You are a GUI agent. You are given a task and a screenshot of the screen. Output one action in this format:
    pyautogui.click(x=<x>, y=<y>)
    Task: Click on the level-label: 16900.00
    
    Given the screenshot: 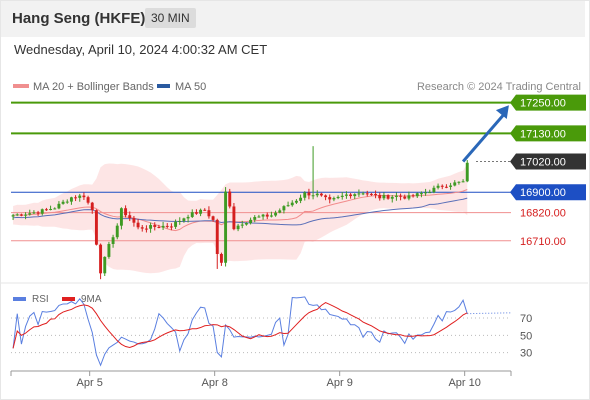 What is the action you would take?
    pyautogui.click(x=543, y=193)
    